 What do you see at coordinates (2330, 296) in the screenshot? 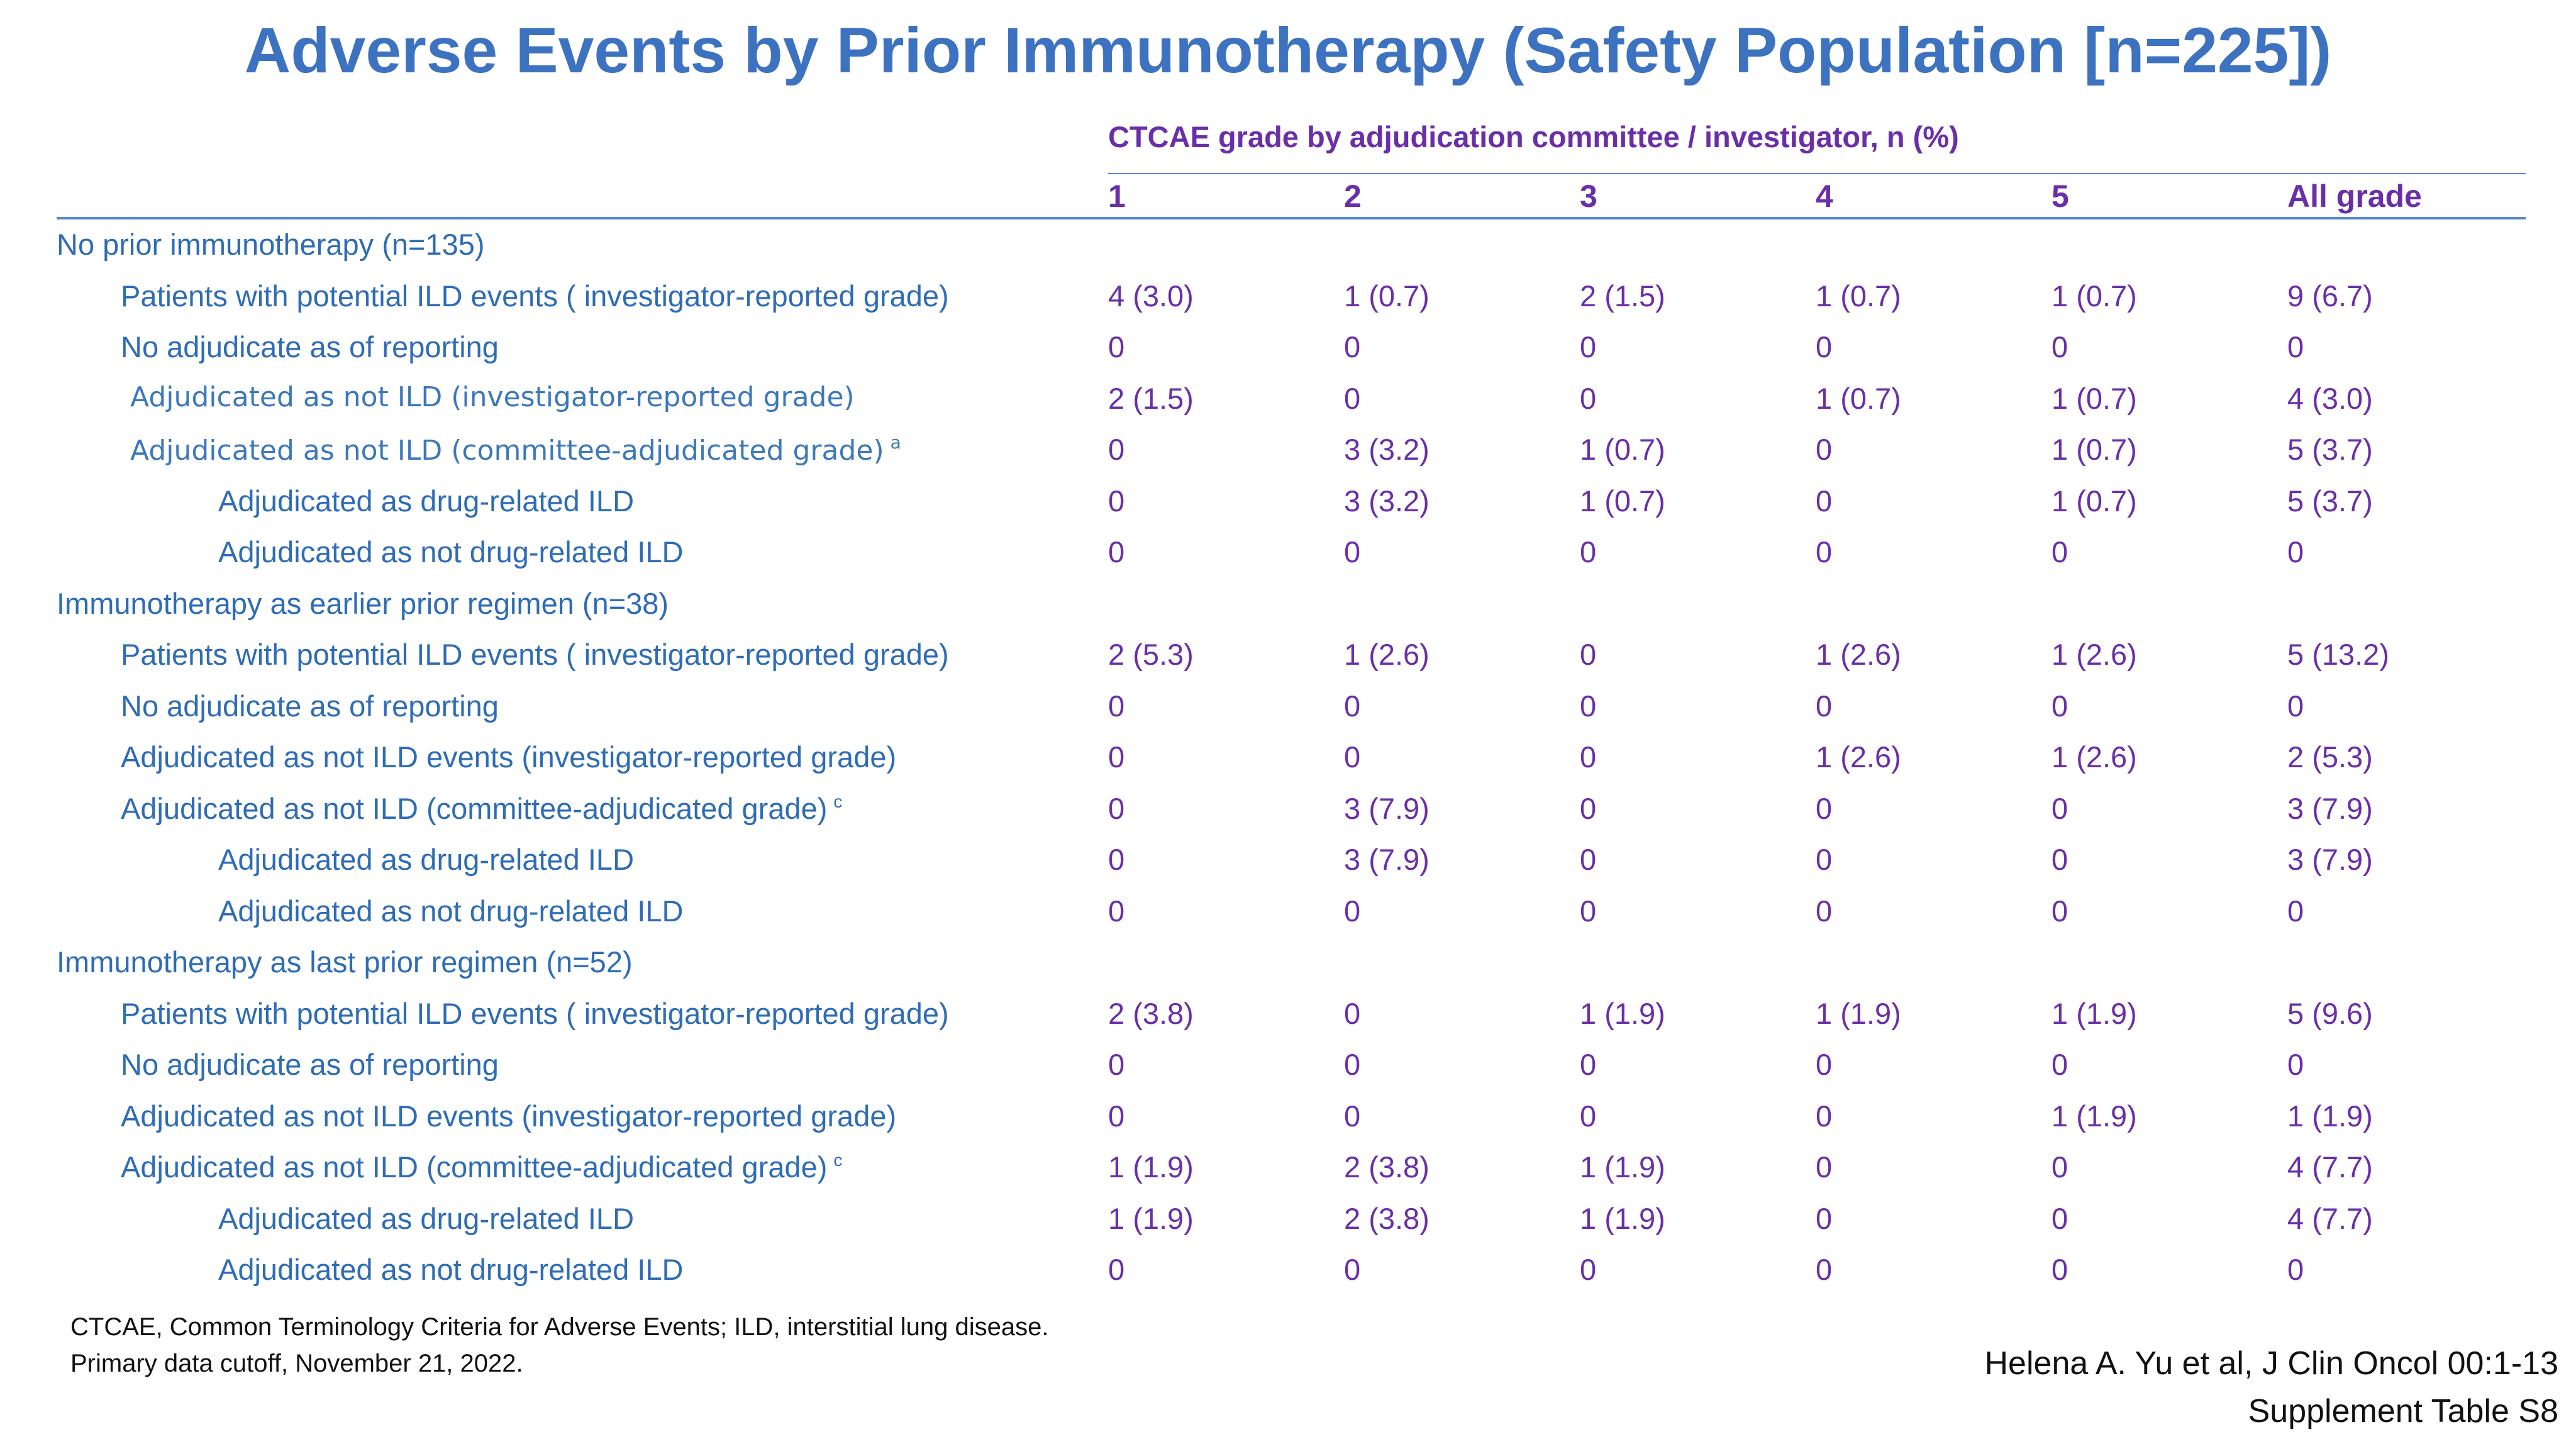
I see `table-cell: 9 (6.7)` at bounding box center [2330, 296].